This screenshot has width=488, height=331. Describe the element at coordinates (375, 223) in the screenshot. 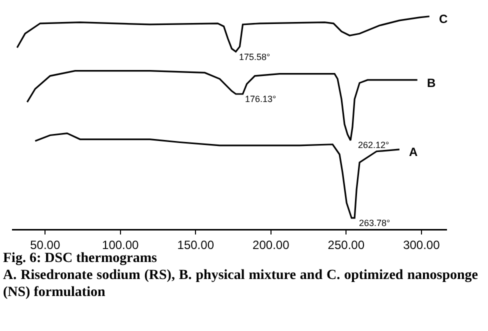

I see `annotation: 263.78°` at that location.